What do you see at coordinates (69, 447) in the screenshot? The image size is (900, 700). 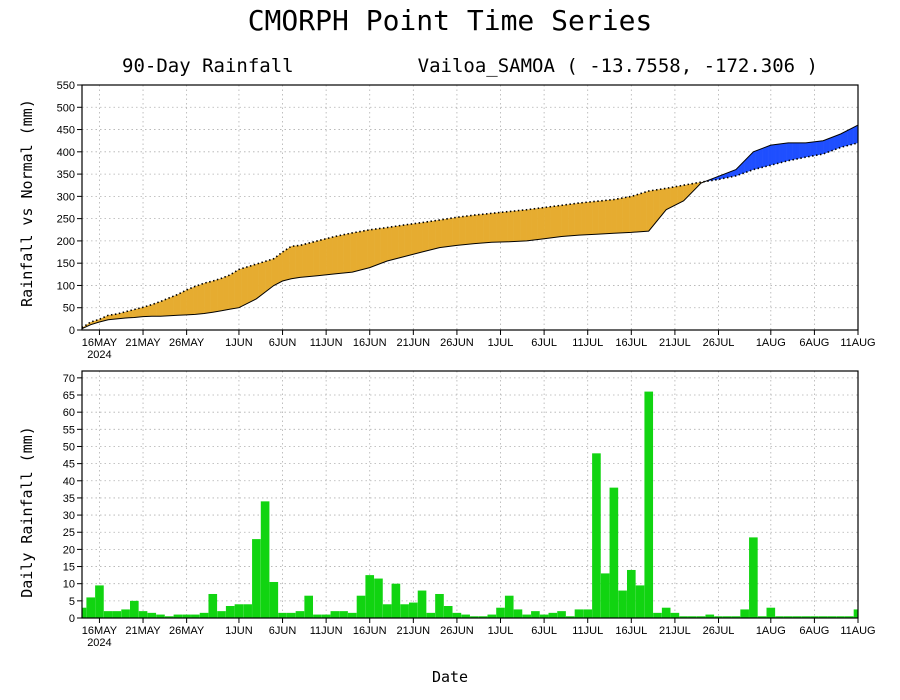 I see `bot-y-tick-label: 50` at bounding box center [69, 447].